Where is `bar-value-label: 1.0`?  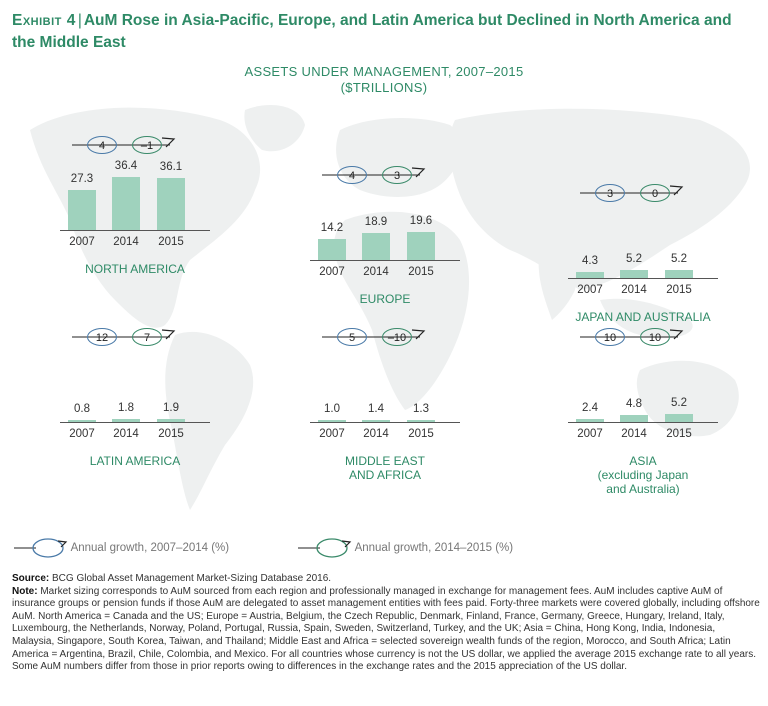 bar-value-label: 1.0 is located at coordinates (332, 409).